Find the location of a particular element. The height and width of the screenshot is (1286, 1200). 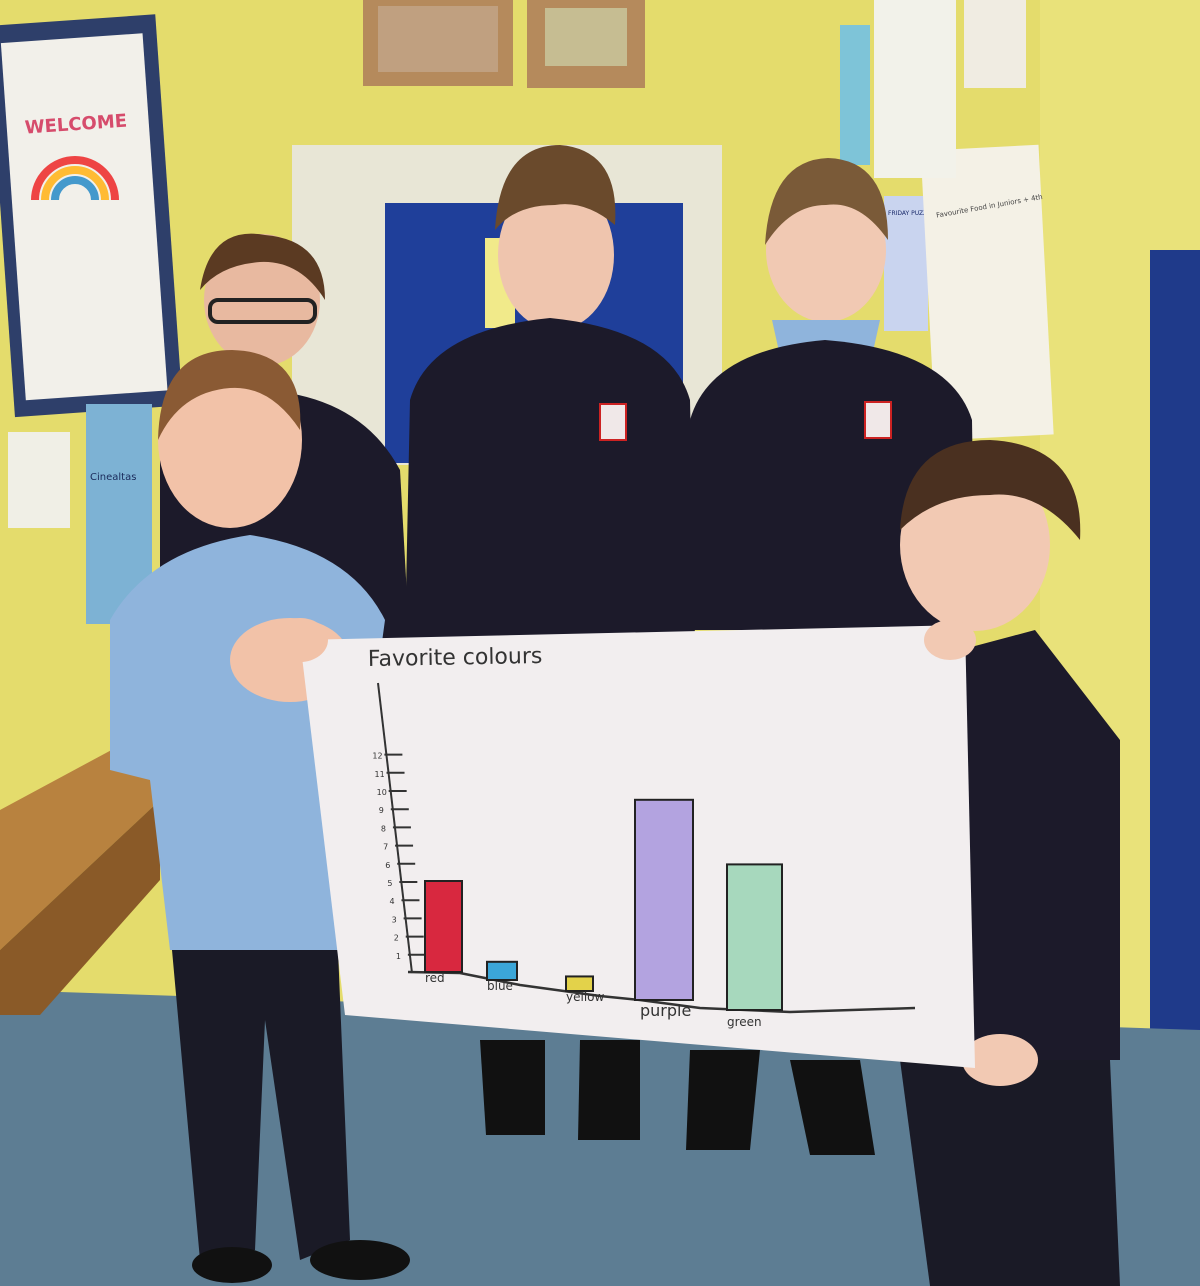

welcome-poster is located at coordinates (84, 217).